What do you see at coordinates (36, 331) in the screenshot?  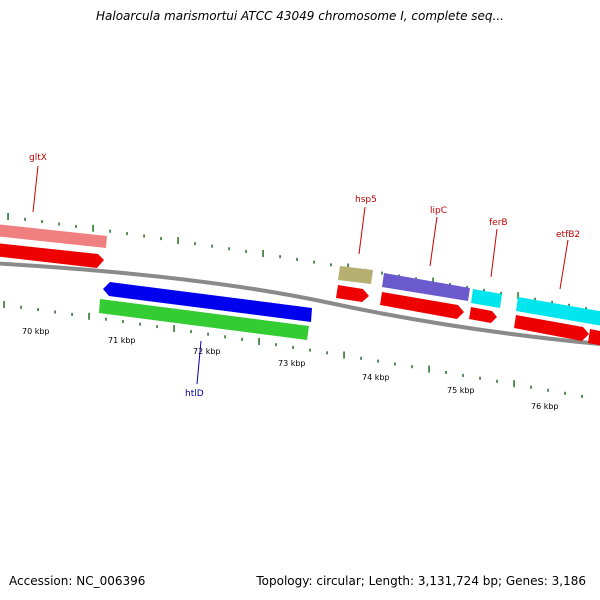 I see `kbp-label: 70 kbp` at bounding box center [36, 331].